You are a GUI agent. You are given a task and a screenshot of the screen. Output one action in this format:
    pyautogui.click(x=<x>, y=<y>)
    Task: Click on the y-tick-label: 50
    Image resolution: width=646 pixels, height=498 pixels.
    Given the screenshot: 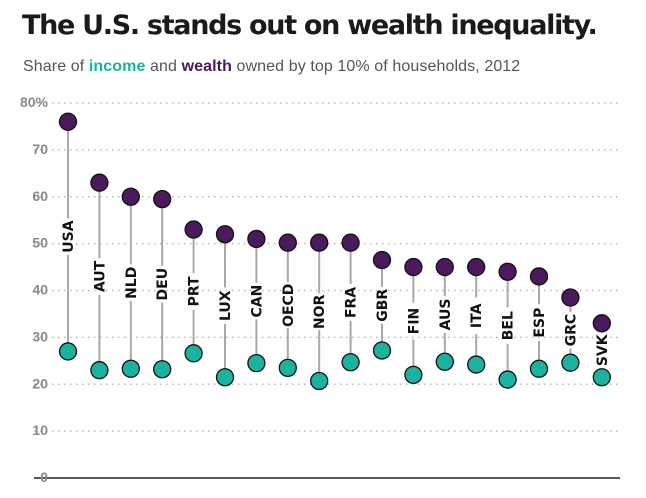 What is the action you would take?
    pyautogui.click(x=40, y=243)
    